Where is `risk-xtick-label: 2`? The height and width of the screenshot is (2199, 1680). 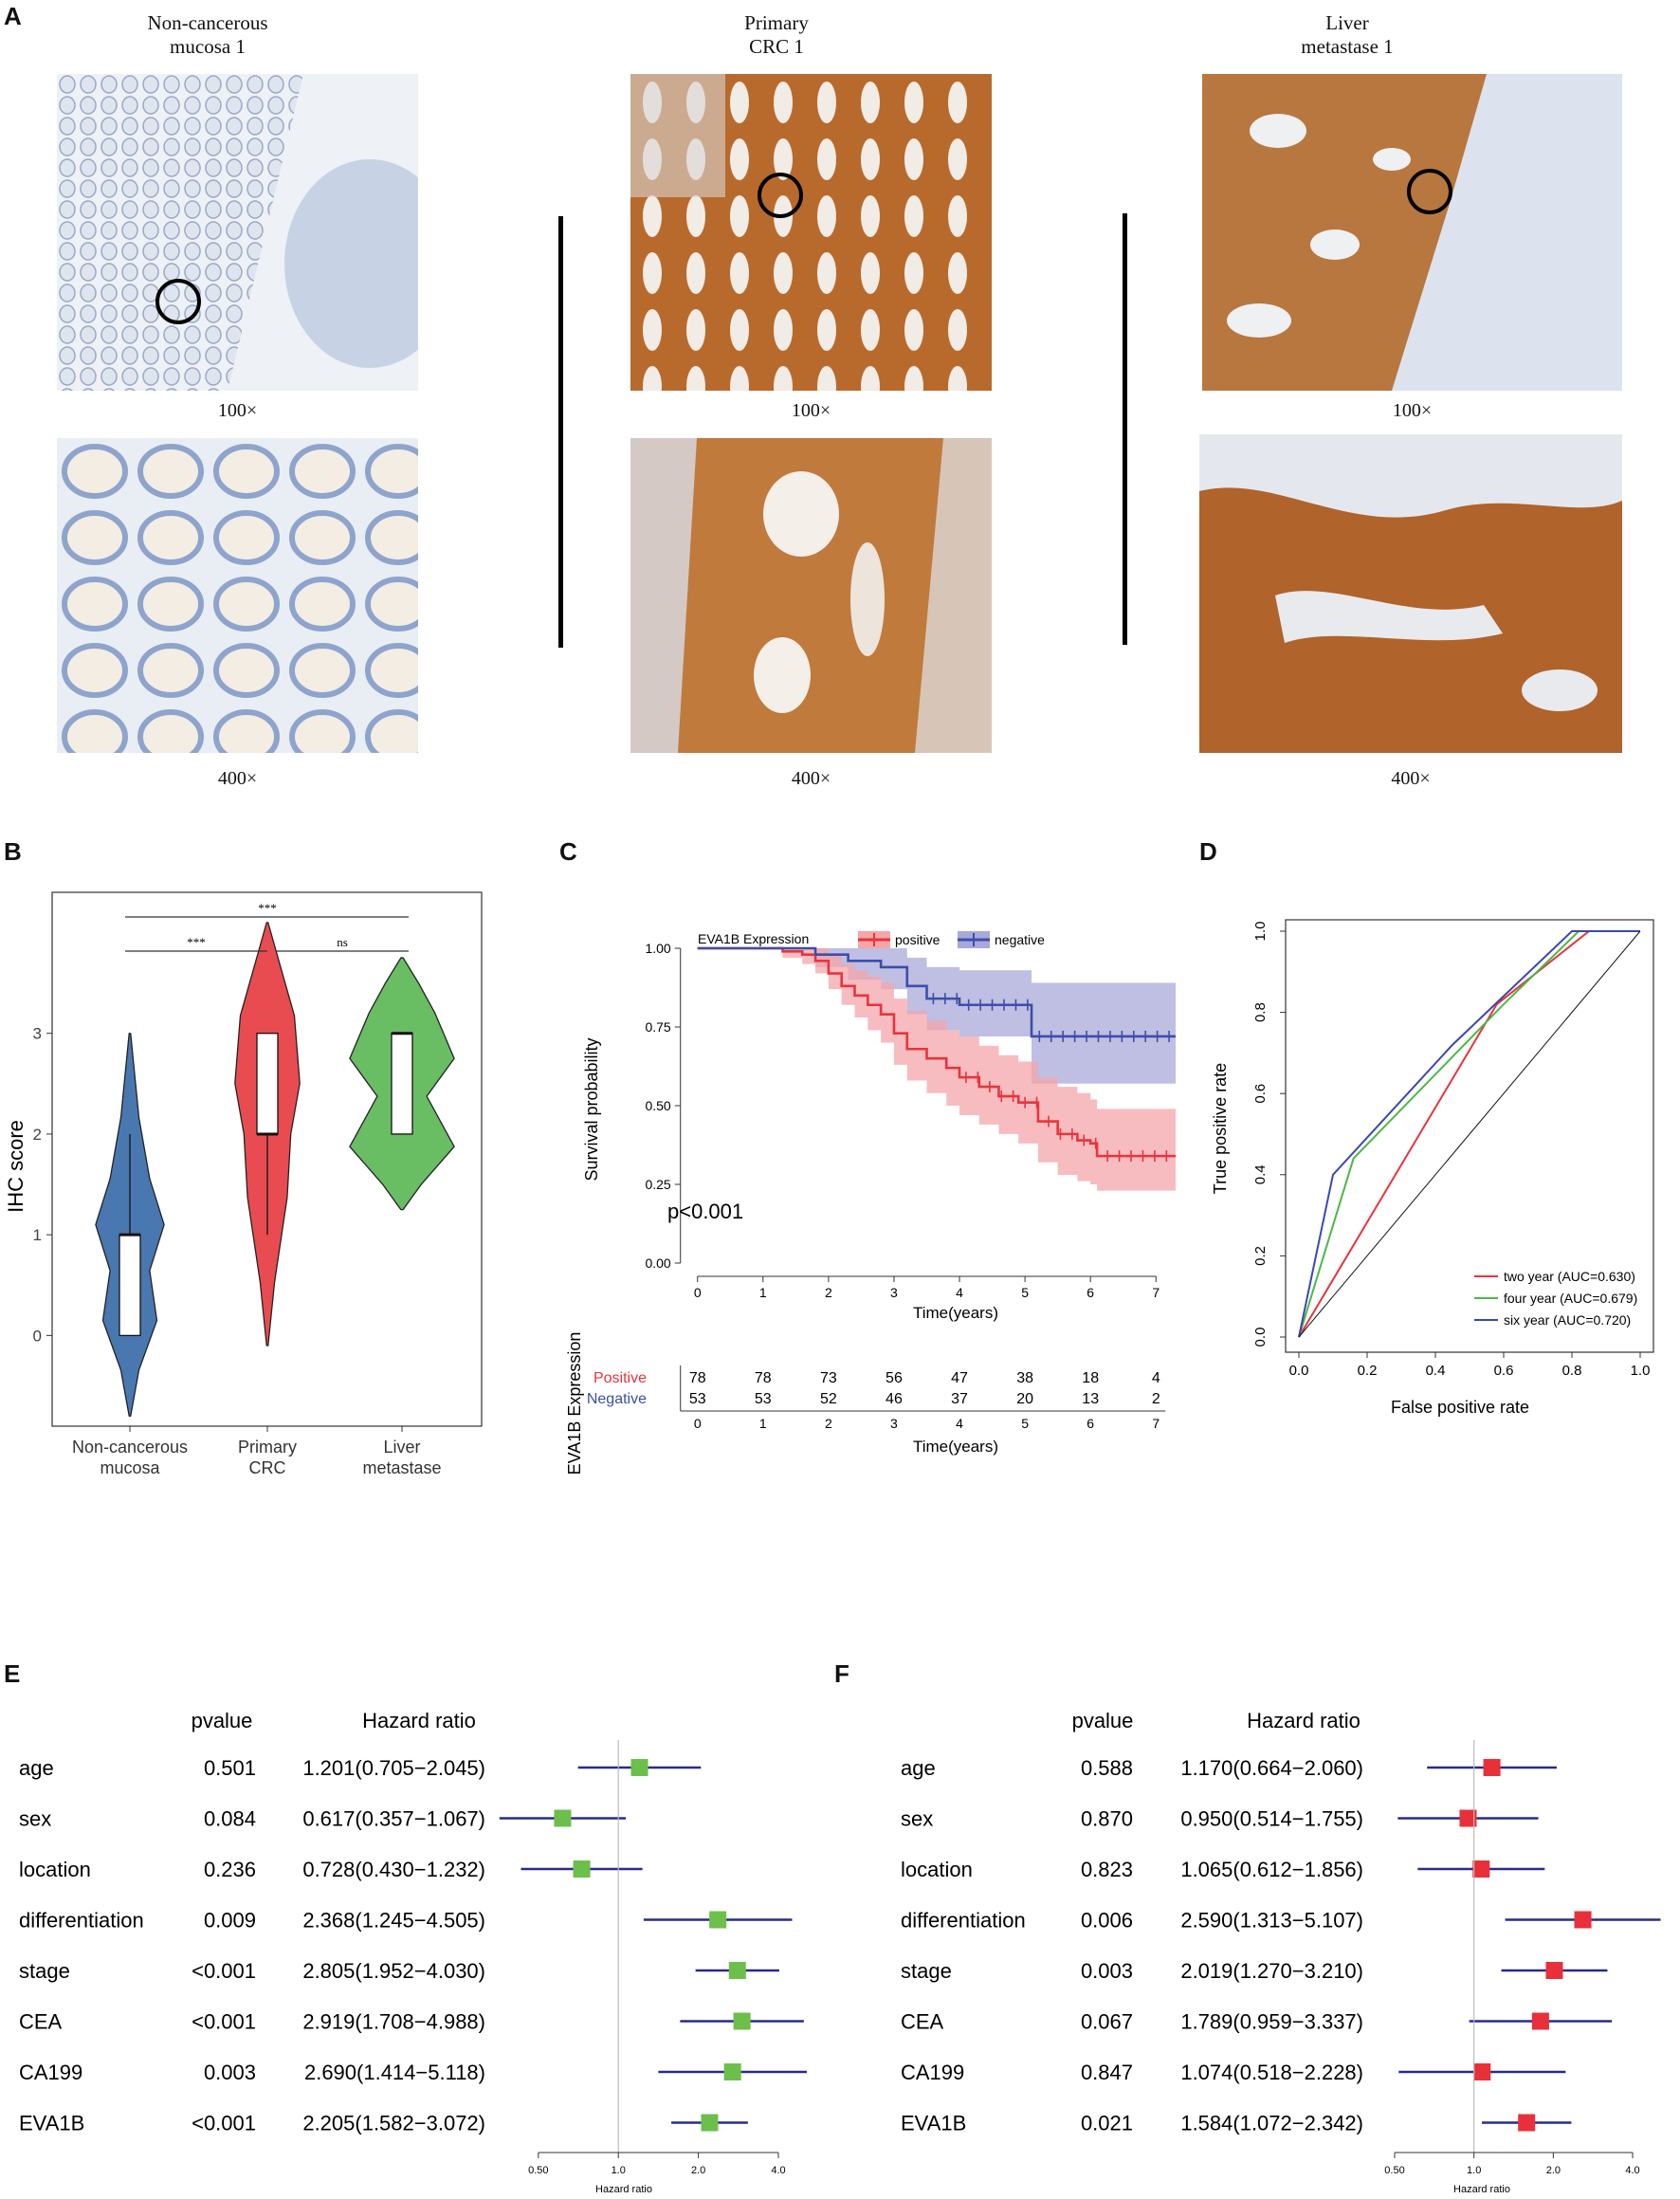 risk-xtick-label: 2 is located at coordinates (829, 1423).